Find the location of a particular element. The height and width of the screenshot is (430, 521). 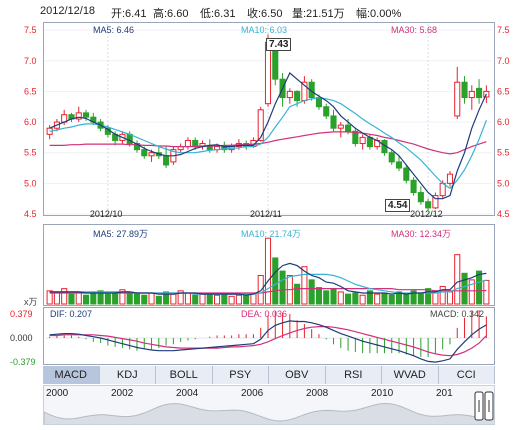

timeline-history-sparkline is located at coordinates (269, 413).